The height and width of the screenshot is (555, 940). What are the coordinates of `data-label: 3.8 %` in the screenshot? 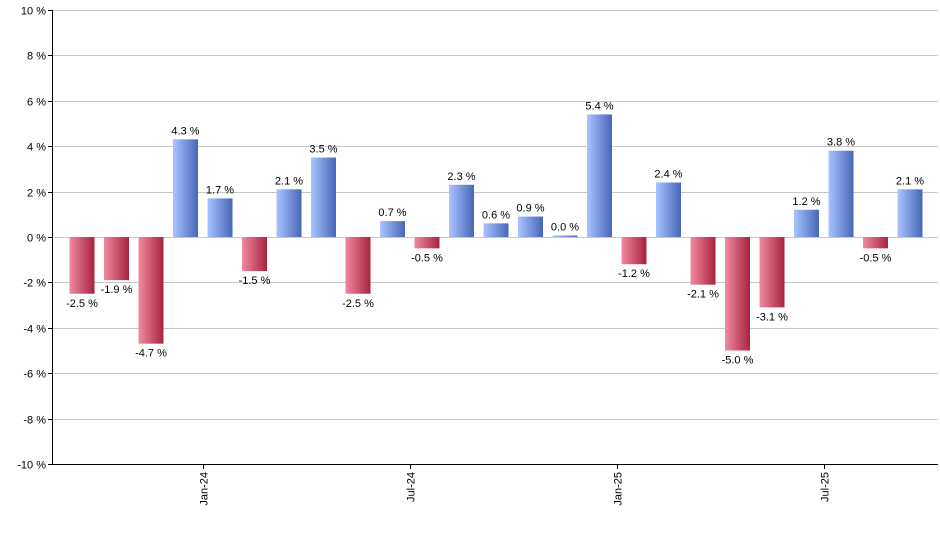 It's located at (841, 143).